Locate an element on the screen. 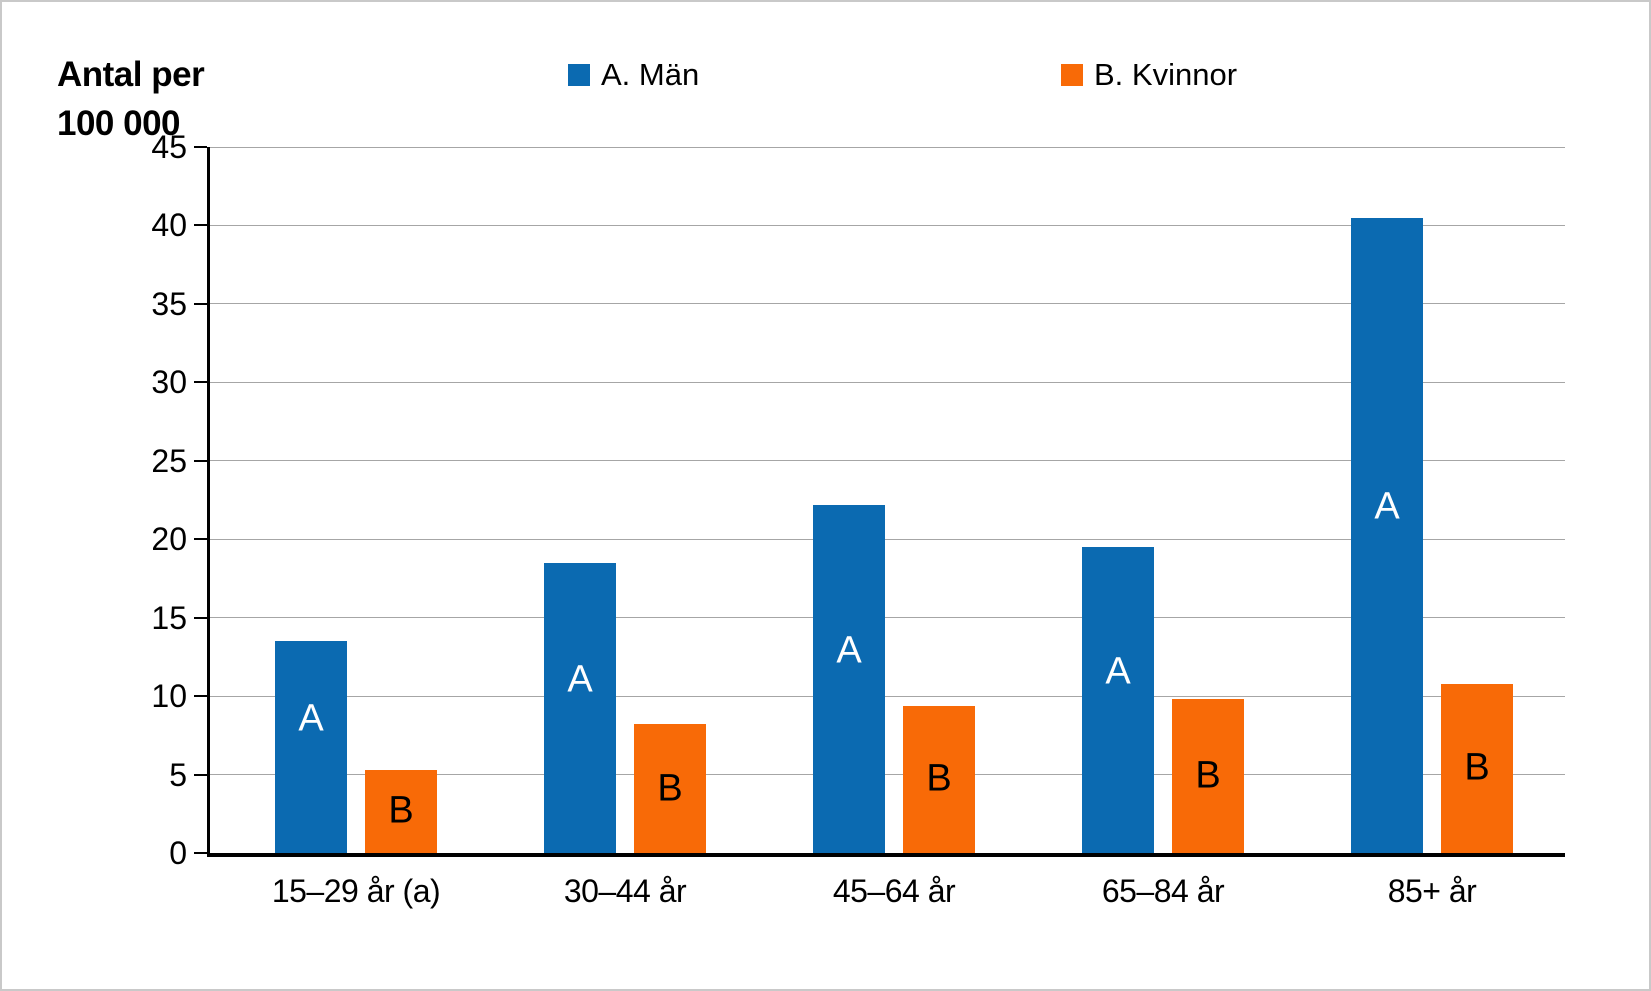 The image size is (1651, 991). bar-a-2: A is located at coordinates (580, 707).